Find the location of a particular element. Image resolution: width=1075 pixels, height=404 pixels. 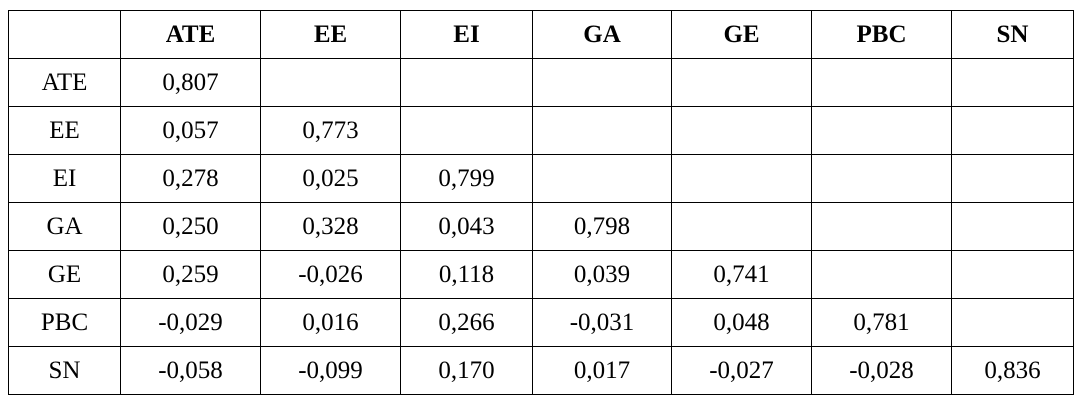

table-row: GA 0,250 0,328 0,043 0,798 is located at coordinates (541, 226).